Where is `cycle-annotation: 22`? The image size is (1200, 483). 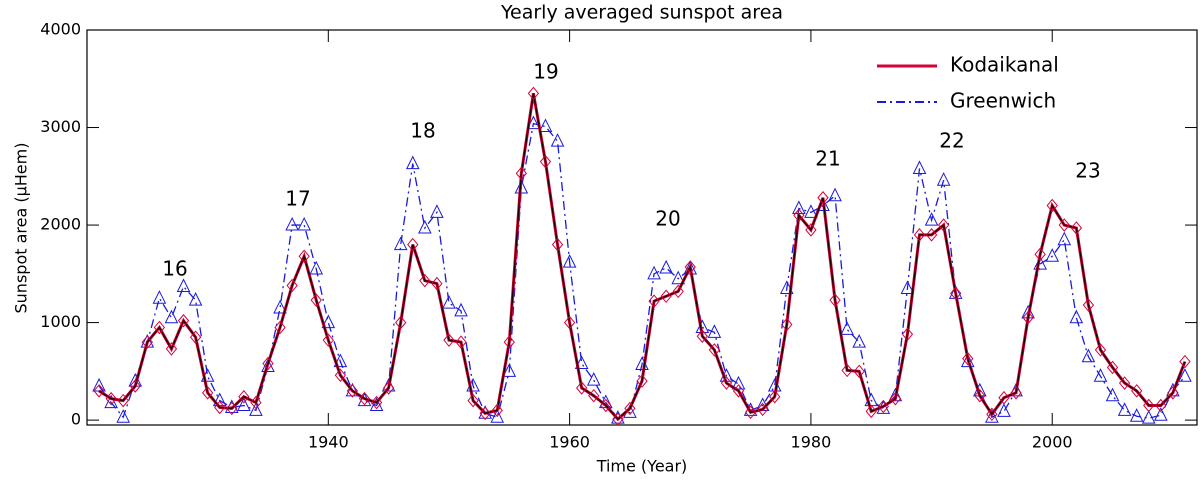
cycle-annotation: 22 is located at coordinates (951, 141).